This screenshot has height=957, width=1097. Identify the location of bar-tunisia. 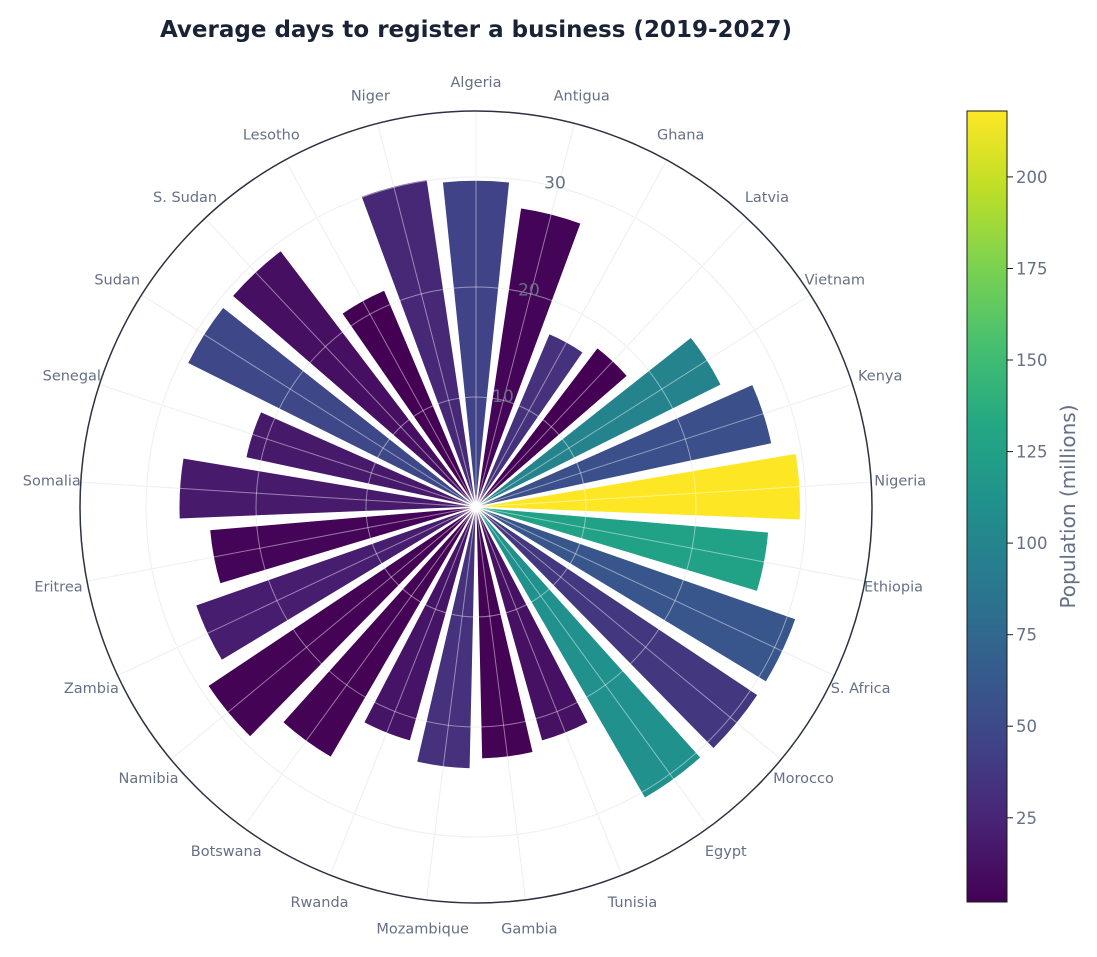
(532, 624).